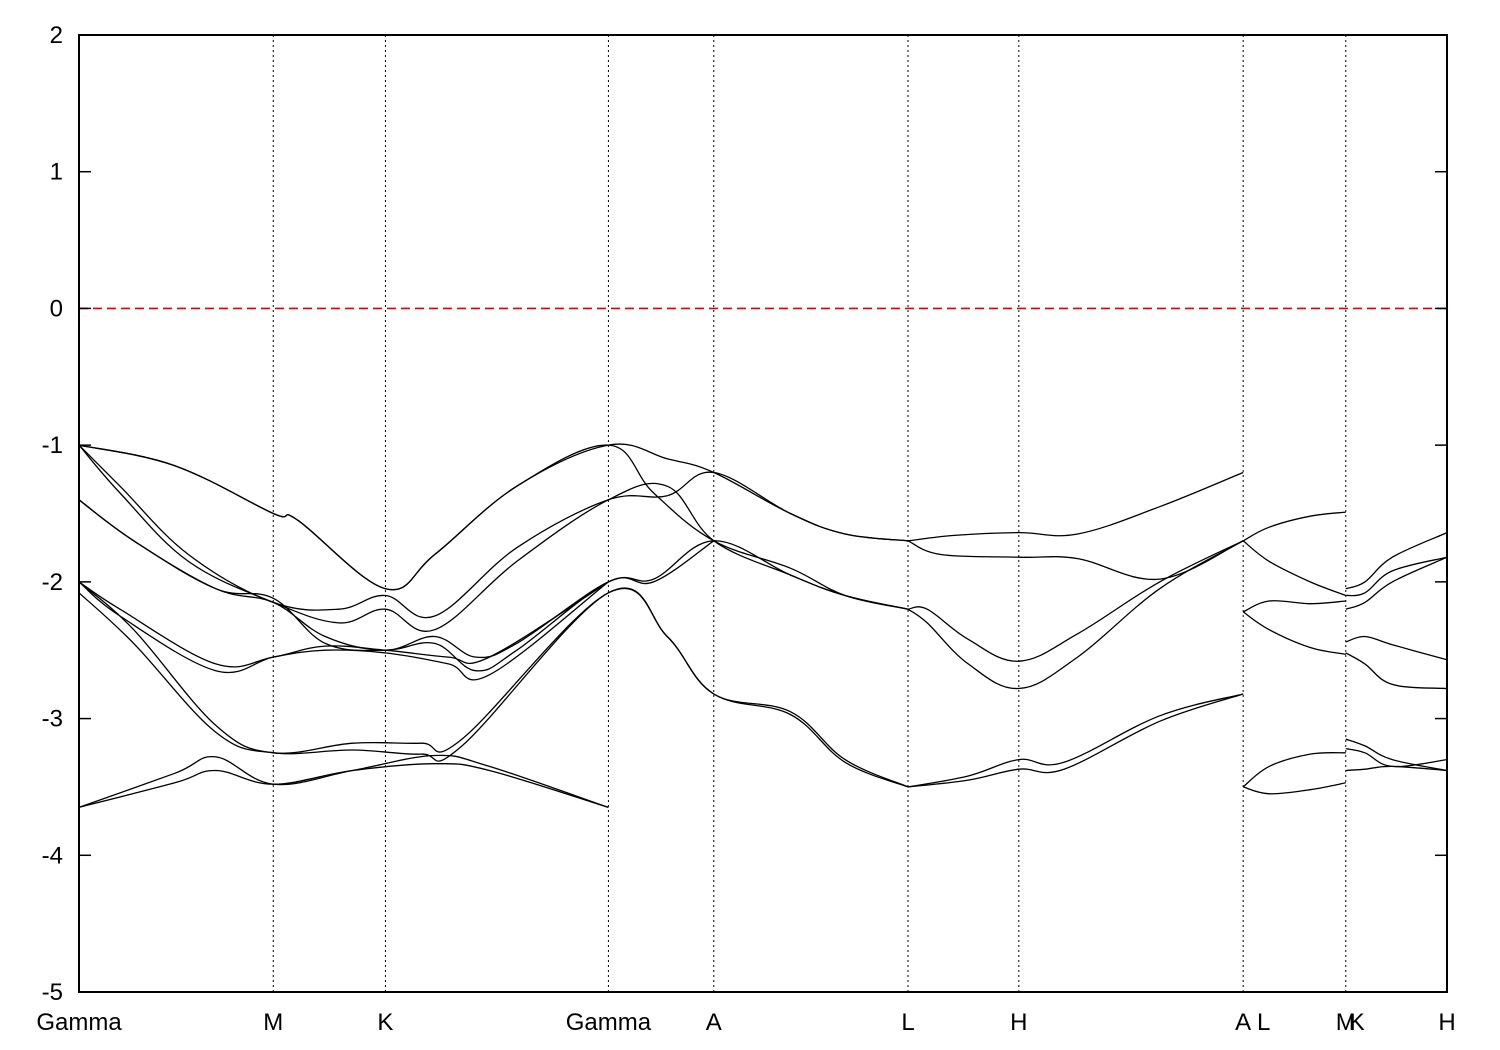 This screenshot has width=1500, height=1050. Describe the element at coordinates (56, 308) in the screenshot. I see `y-tick-label: 0` at that location.